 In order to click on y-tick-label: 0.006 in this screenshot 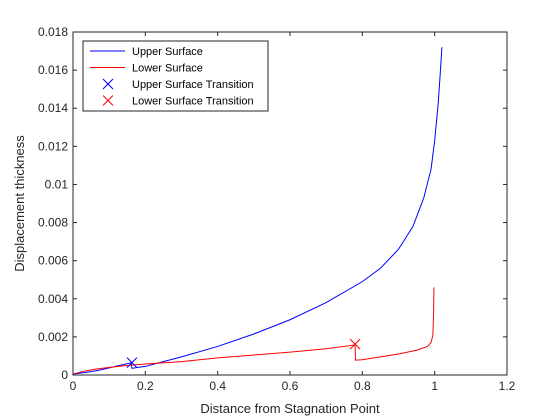, I will do `click(53, 261)`.